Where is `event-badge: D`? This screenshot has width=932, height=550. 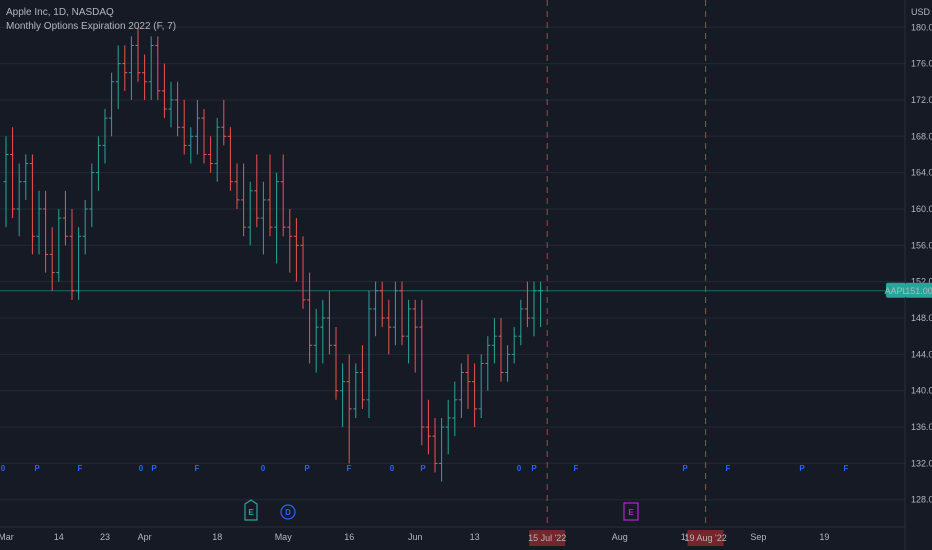 event-badge: D is located at coordinates (288, 512).